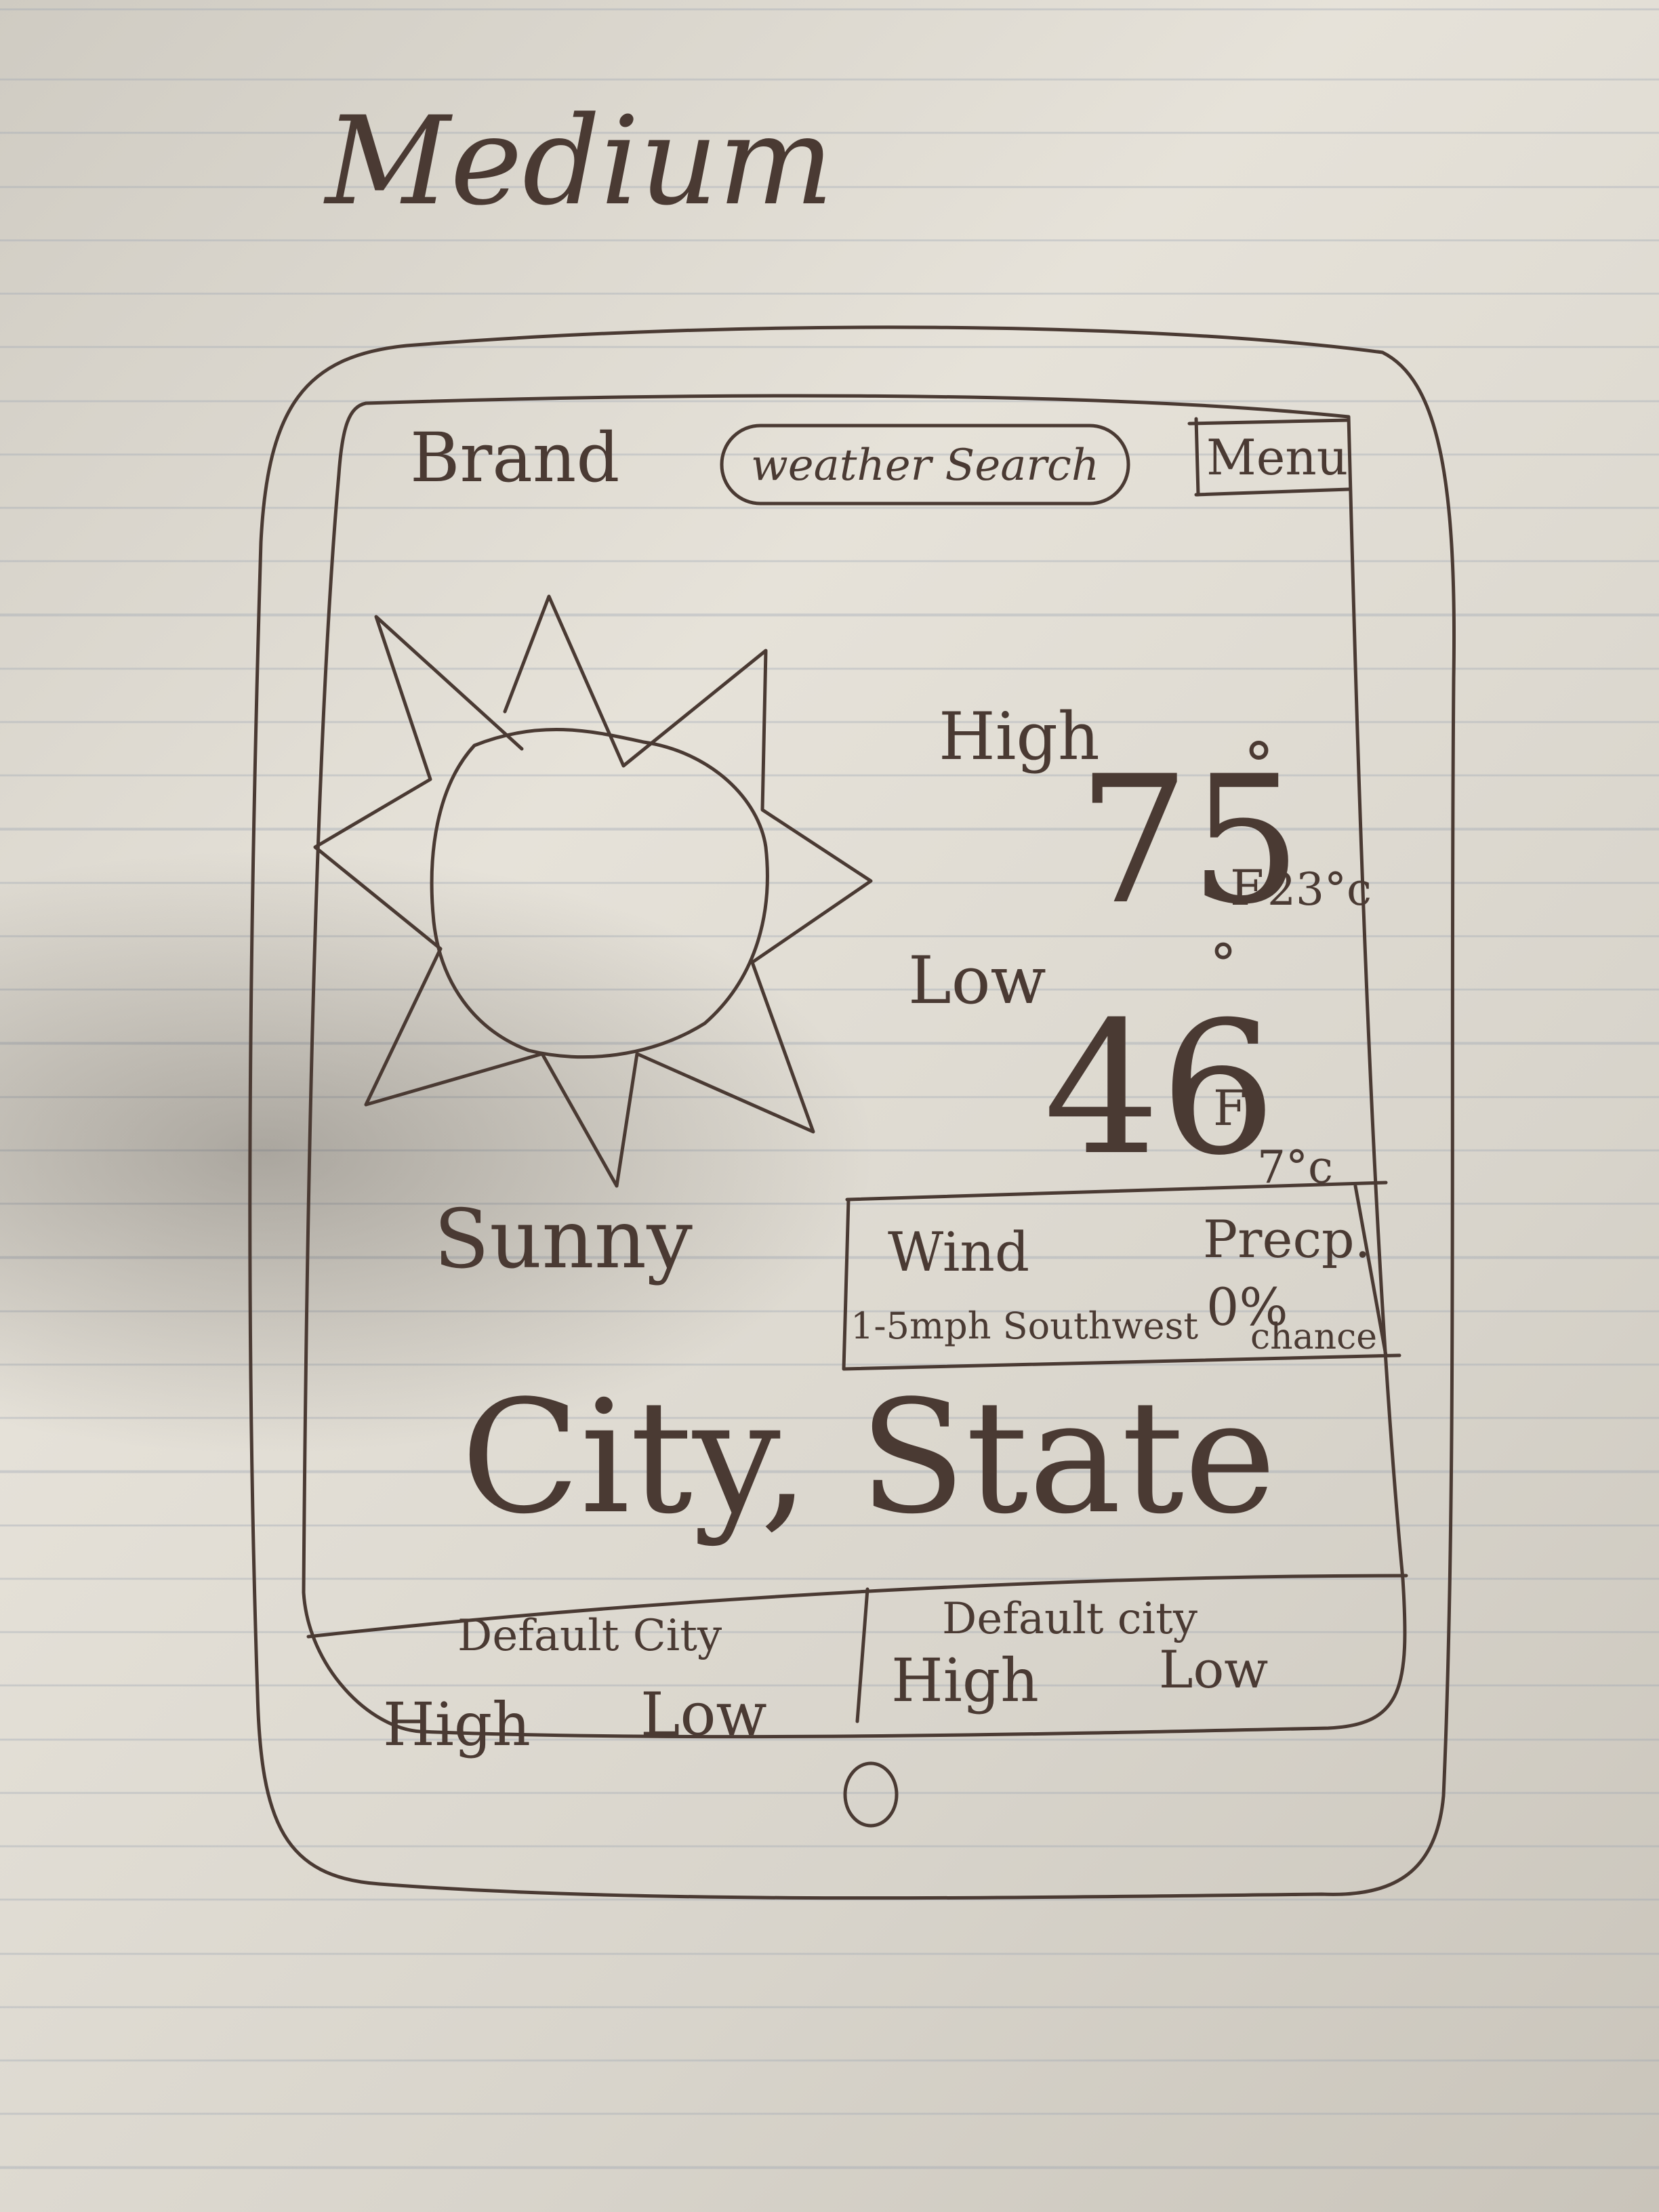  I want to click on default-cities-top-divider, so click(857, 1606).